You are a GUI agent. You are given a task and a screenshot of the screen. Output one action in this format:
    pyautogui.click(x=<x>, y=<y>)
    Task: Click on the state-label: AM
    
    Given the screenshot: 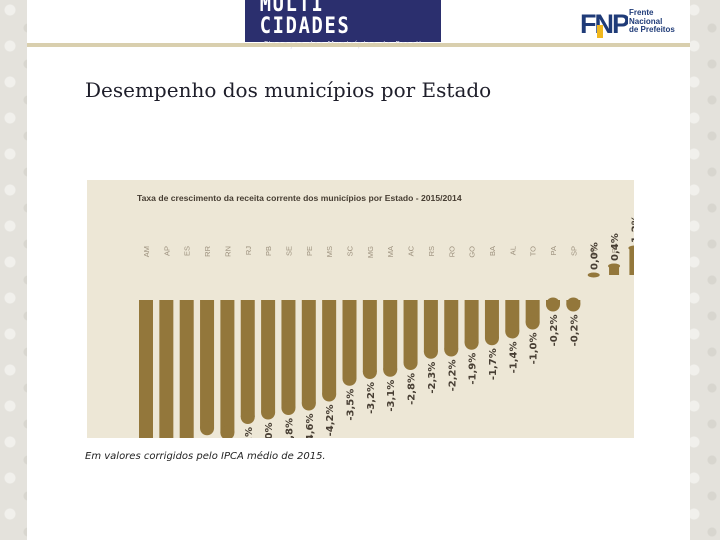 What is the action you would take?
    pyautogui.click(x=146, y=251)
    